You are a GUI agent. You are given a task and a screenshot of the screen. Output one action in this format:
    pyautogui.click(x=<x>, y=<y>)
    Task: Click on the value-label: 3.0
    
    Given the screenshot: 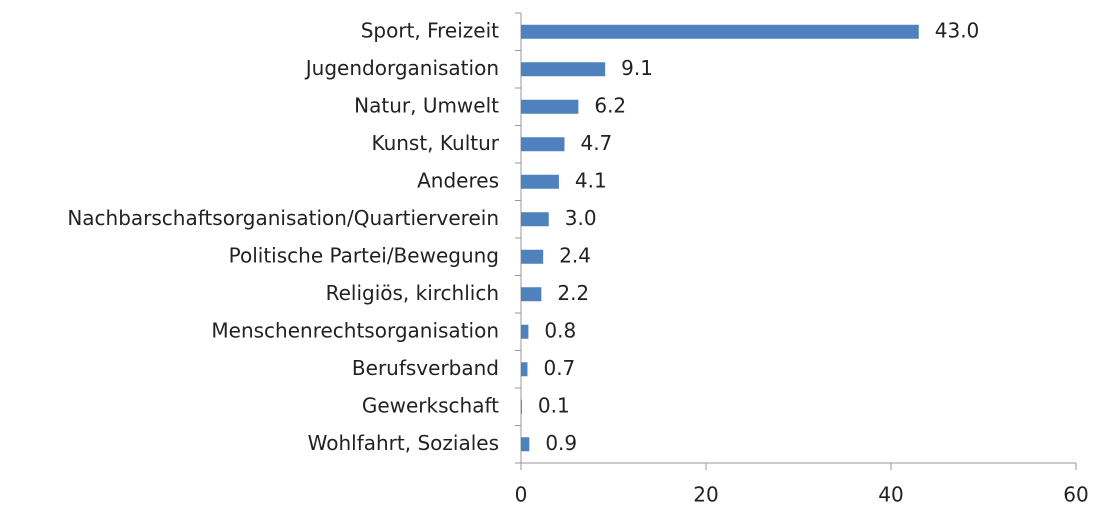 What is the action you would take?
    pyautogui.click(x=581, y=218)
    